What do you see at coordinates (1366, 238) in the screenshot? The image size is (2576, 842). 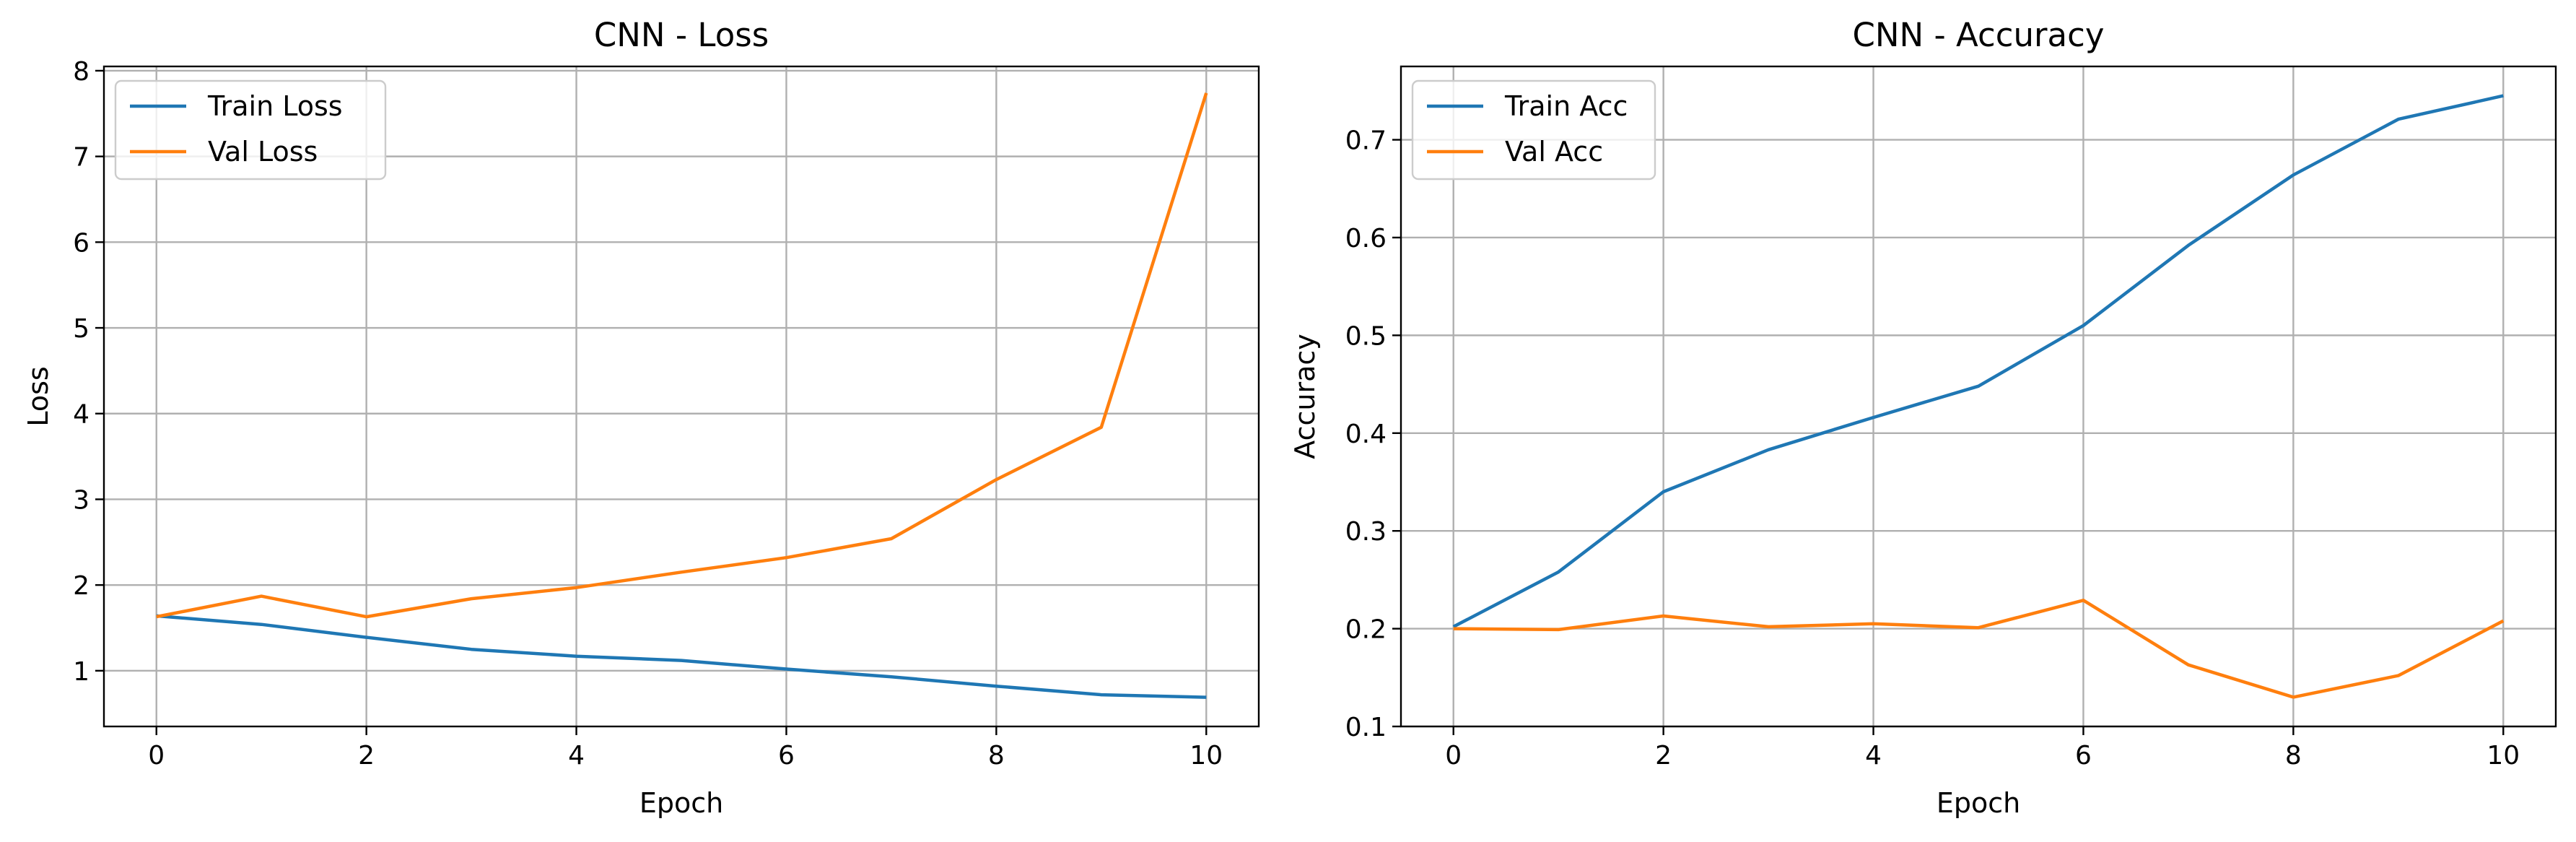 I see `y-tick-label: 0.6` at bounding box center [1366, 238].